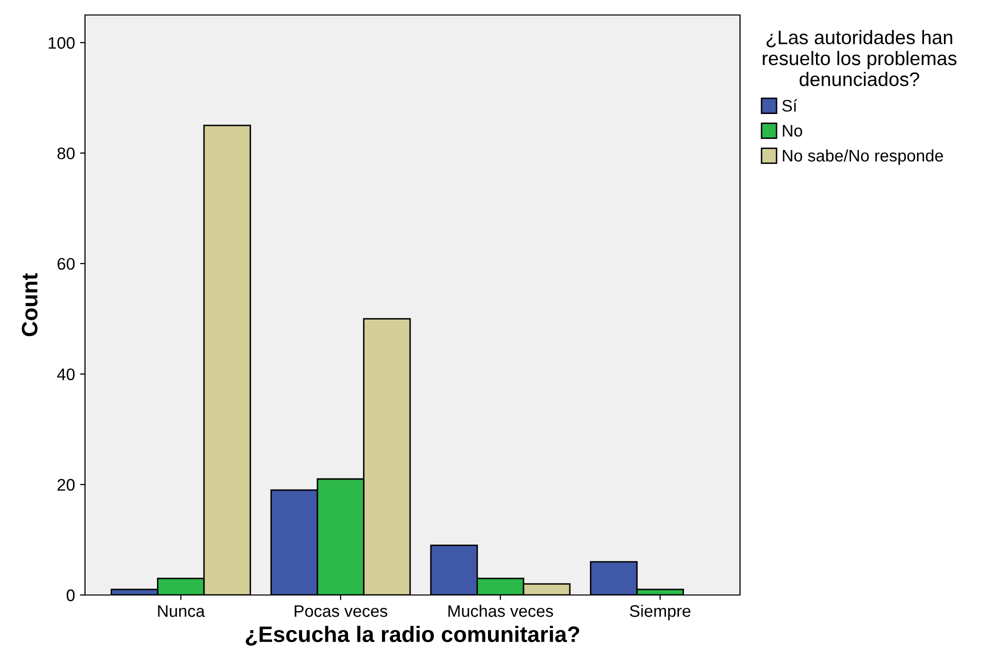 The height and width of the screenshot is (671, 994). Describe the element at coordinates (61, 43) in the screenshot. I see `y-tick-label: 100` at that location.